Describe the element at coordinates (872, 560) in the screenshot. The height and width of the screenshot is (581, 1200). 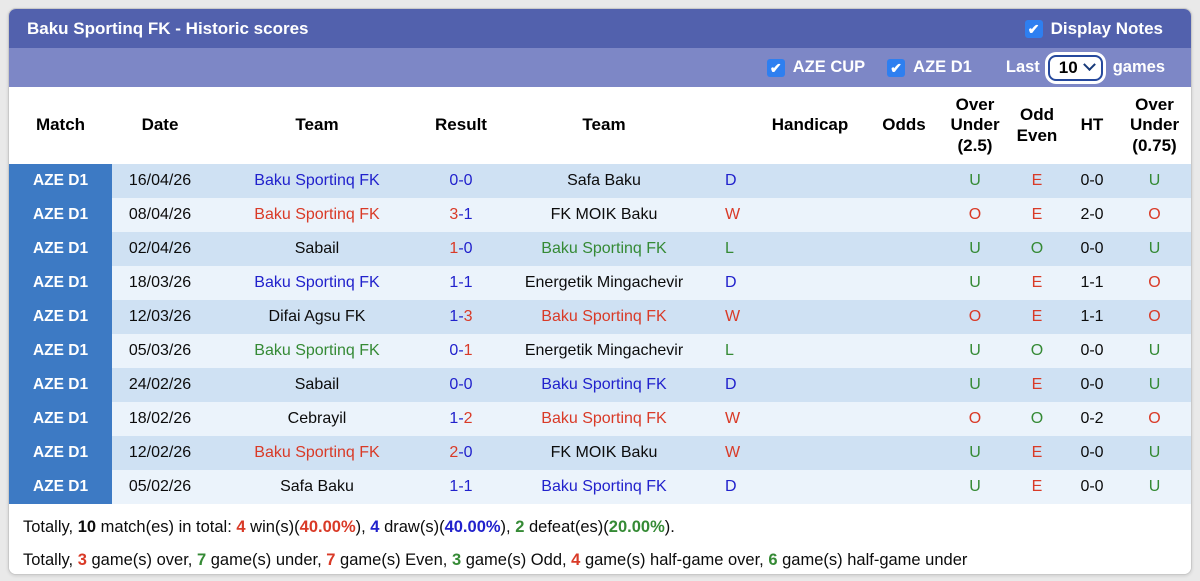
I see `footer-text-segment: game(s) half-game under` at that location.